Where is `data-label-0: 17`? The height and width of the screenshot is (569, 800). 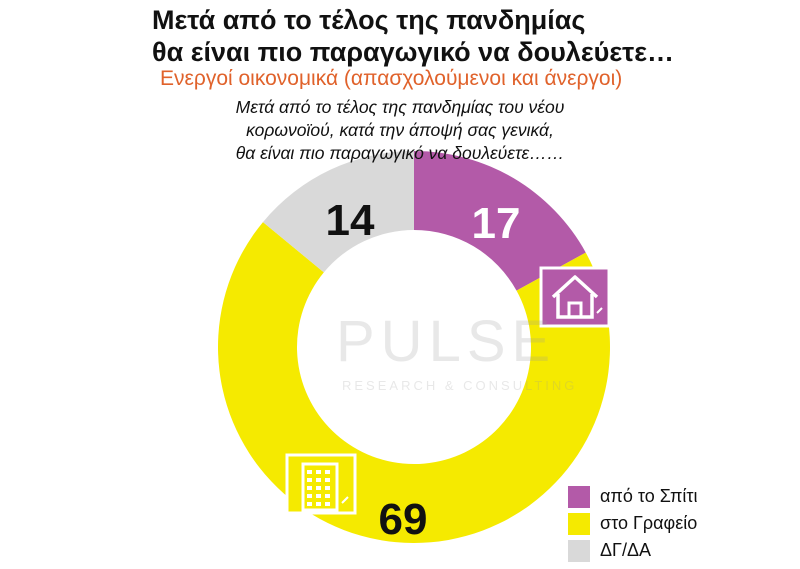 data-label-0: 17 is located at coordinates (496, 223).